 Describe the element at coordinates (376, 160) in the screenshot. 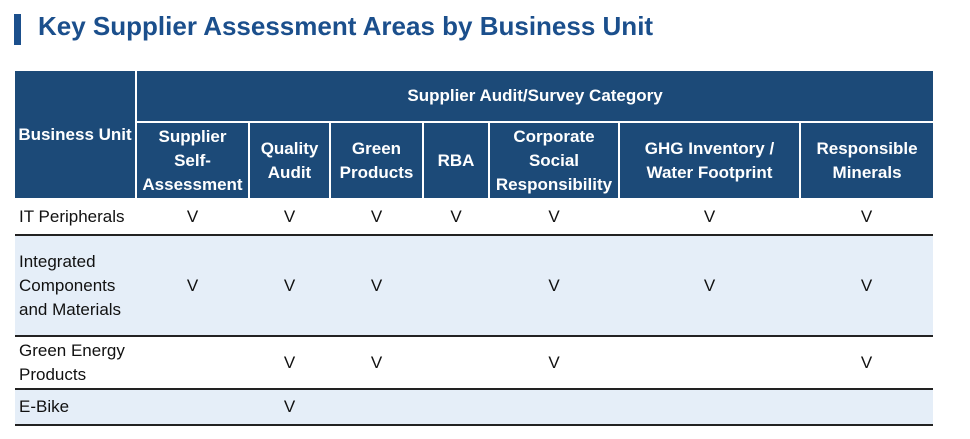

I see `column-header: Green Products` at that location.